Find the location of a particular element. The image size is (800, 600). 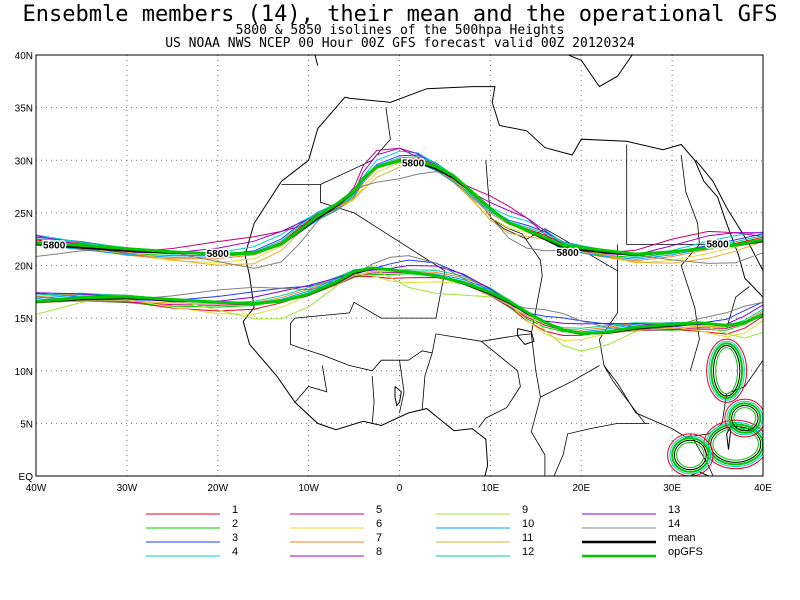

lat-tick-label: 20N is located at coordinates (24, 267).